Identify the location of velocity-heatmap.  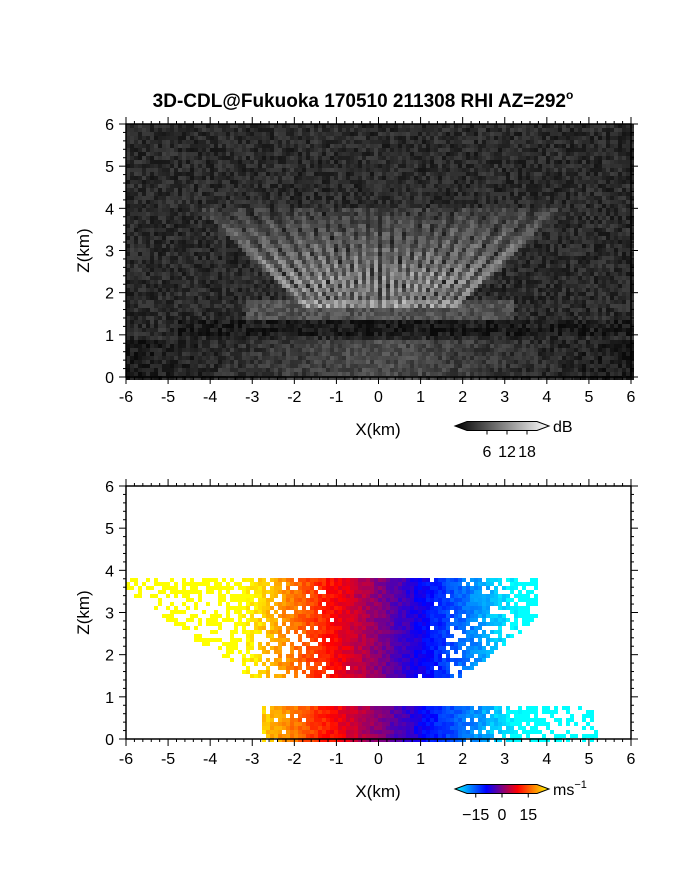
(362, 660).